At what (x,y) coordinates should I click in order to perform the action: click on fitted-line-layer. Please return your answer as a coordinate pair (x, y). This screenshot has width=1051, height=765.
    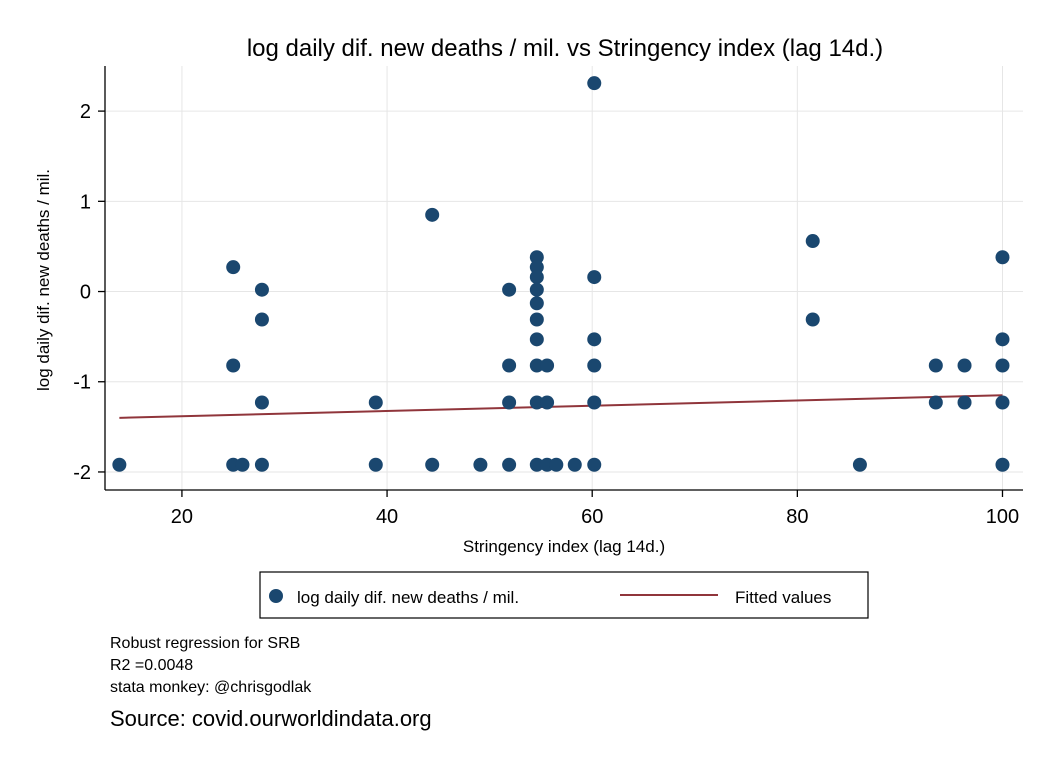
    Looking at the image, I should click on (561, 406).